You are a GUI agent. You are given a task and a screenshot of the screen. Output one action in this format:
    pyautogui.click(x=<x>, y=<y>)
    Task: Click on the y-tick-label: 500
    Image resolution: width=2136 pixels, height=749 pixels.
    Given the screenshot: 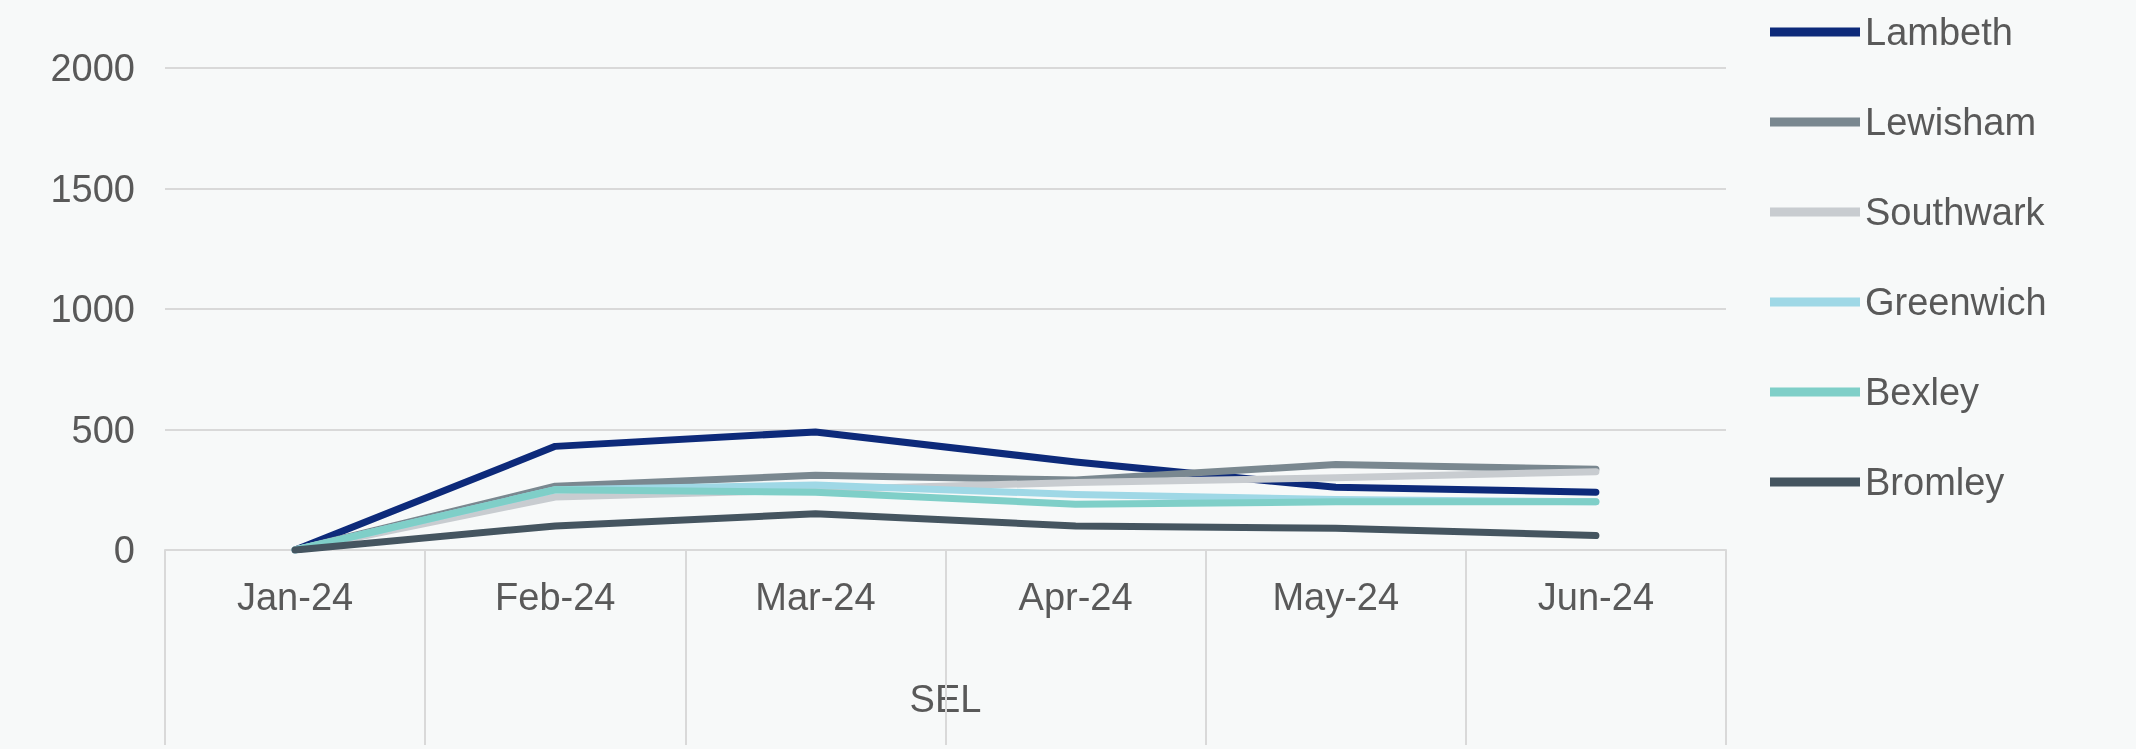 What is the action you would take?
    pyautogui.click(x=103, y=429)
    